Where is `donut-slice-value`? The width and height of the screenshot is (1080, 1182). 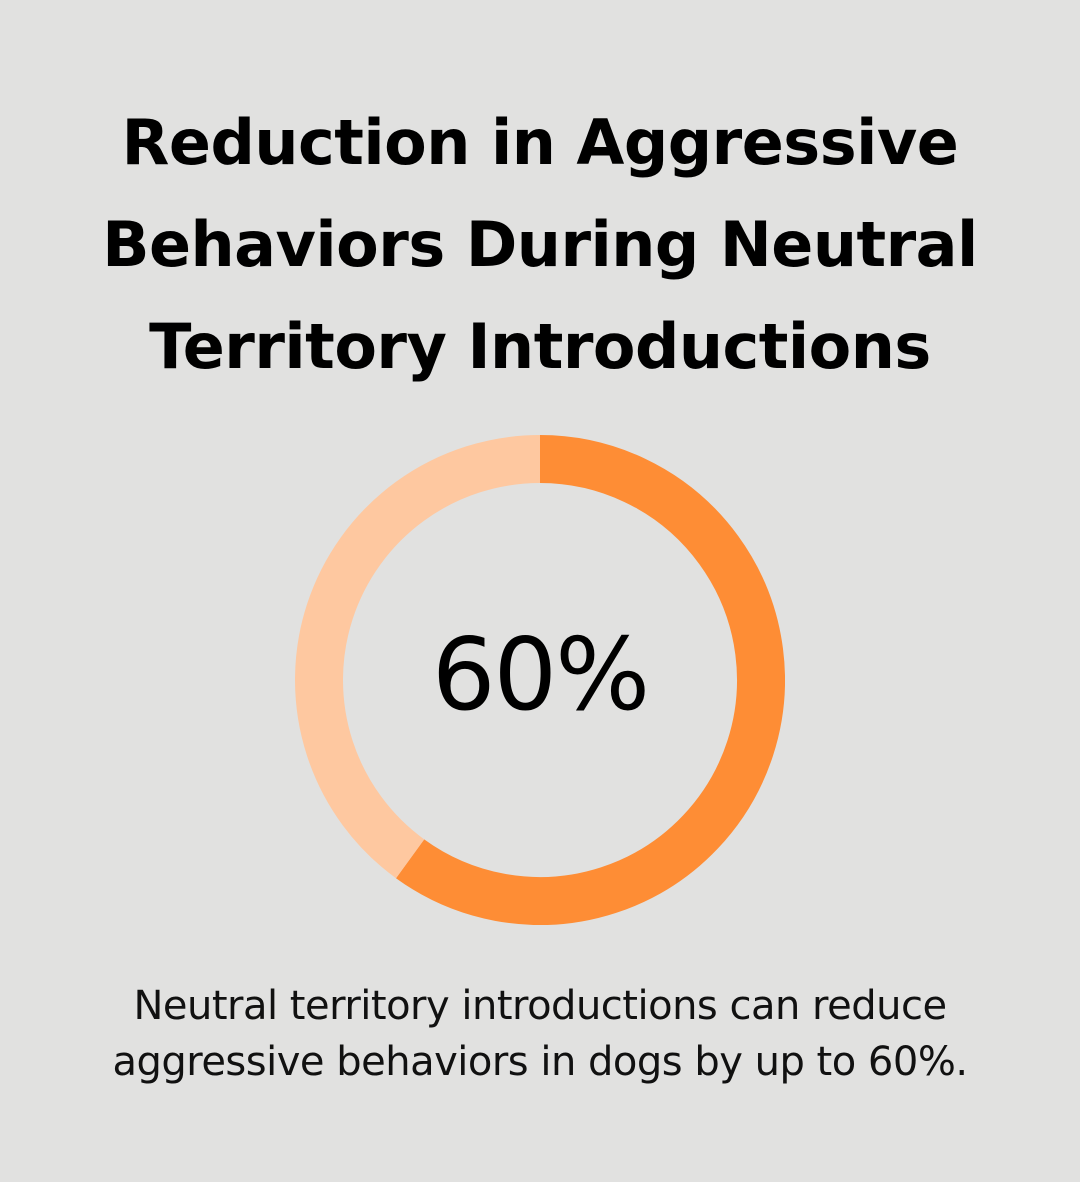
donut-slice-value is located at coordinates (590, 680).